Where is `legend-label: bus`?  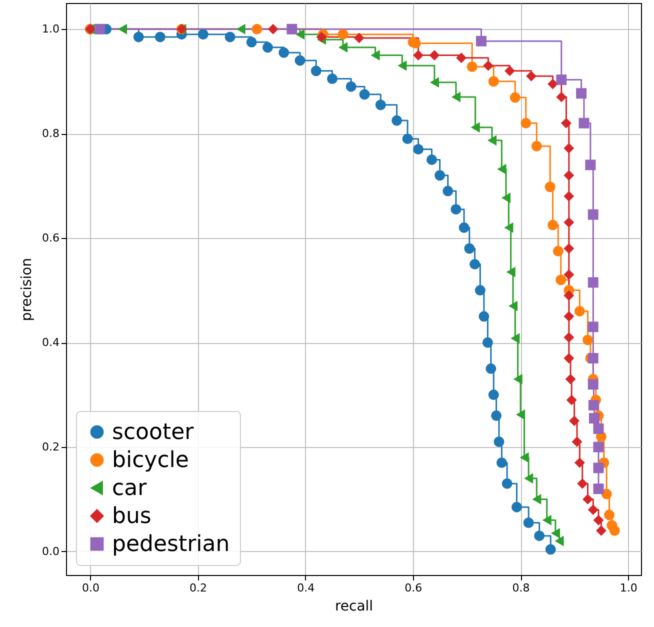 legend-label: bus is located at coordinates (132, 516).